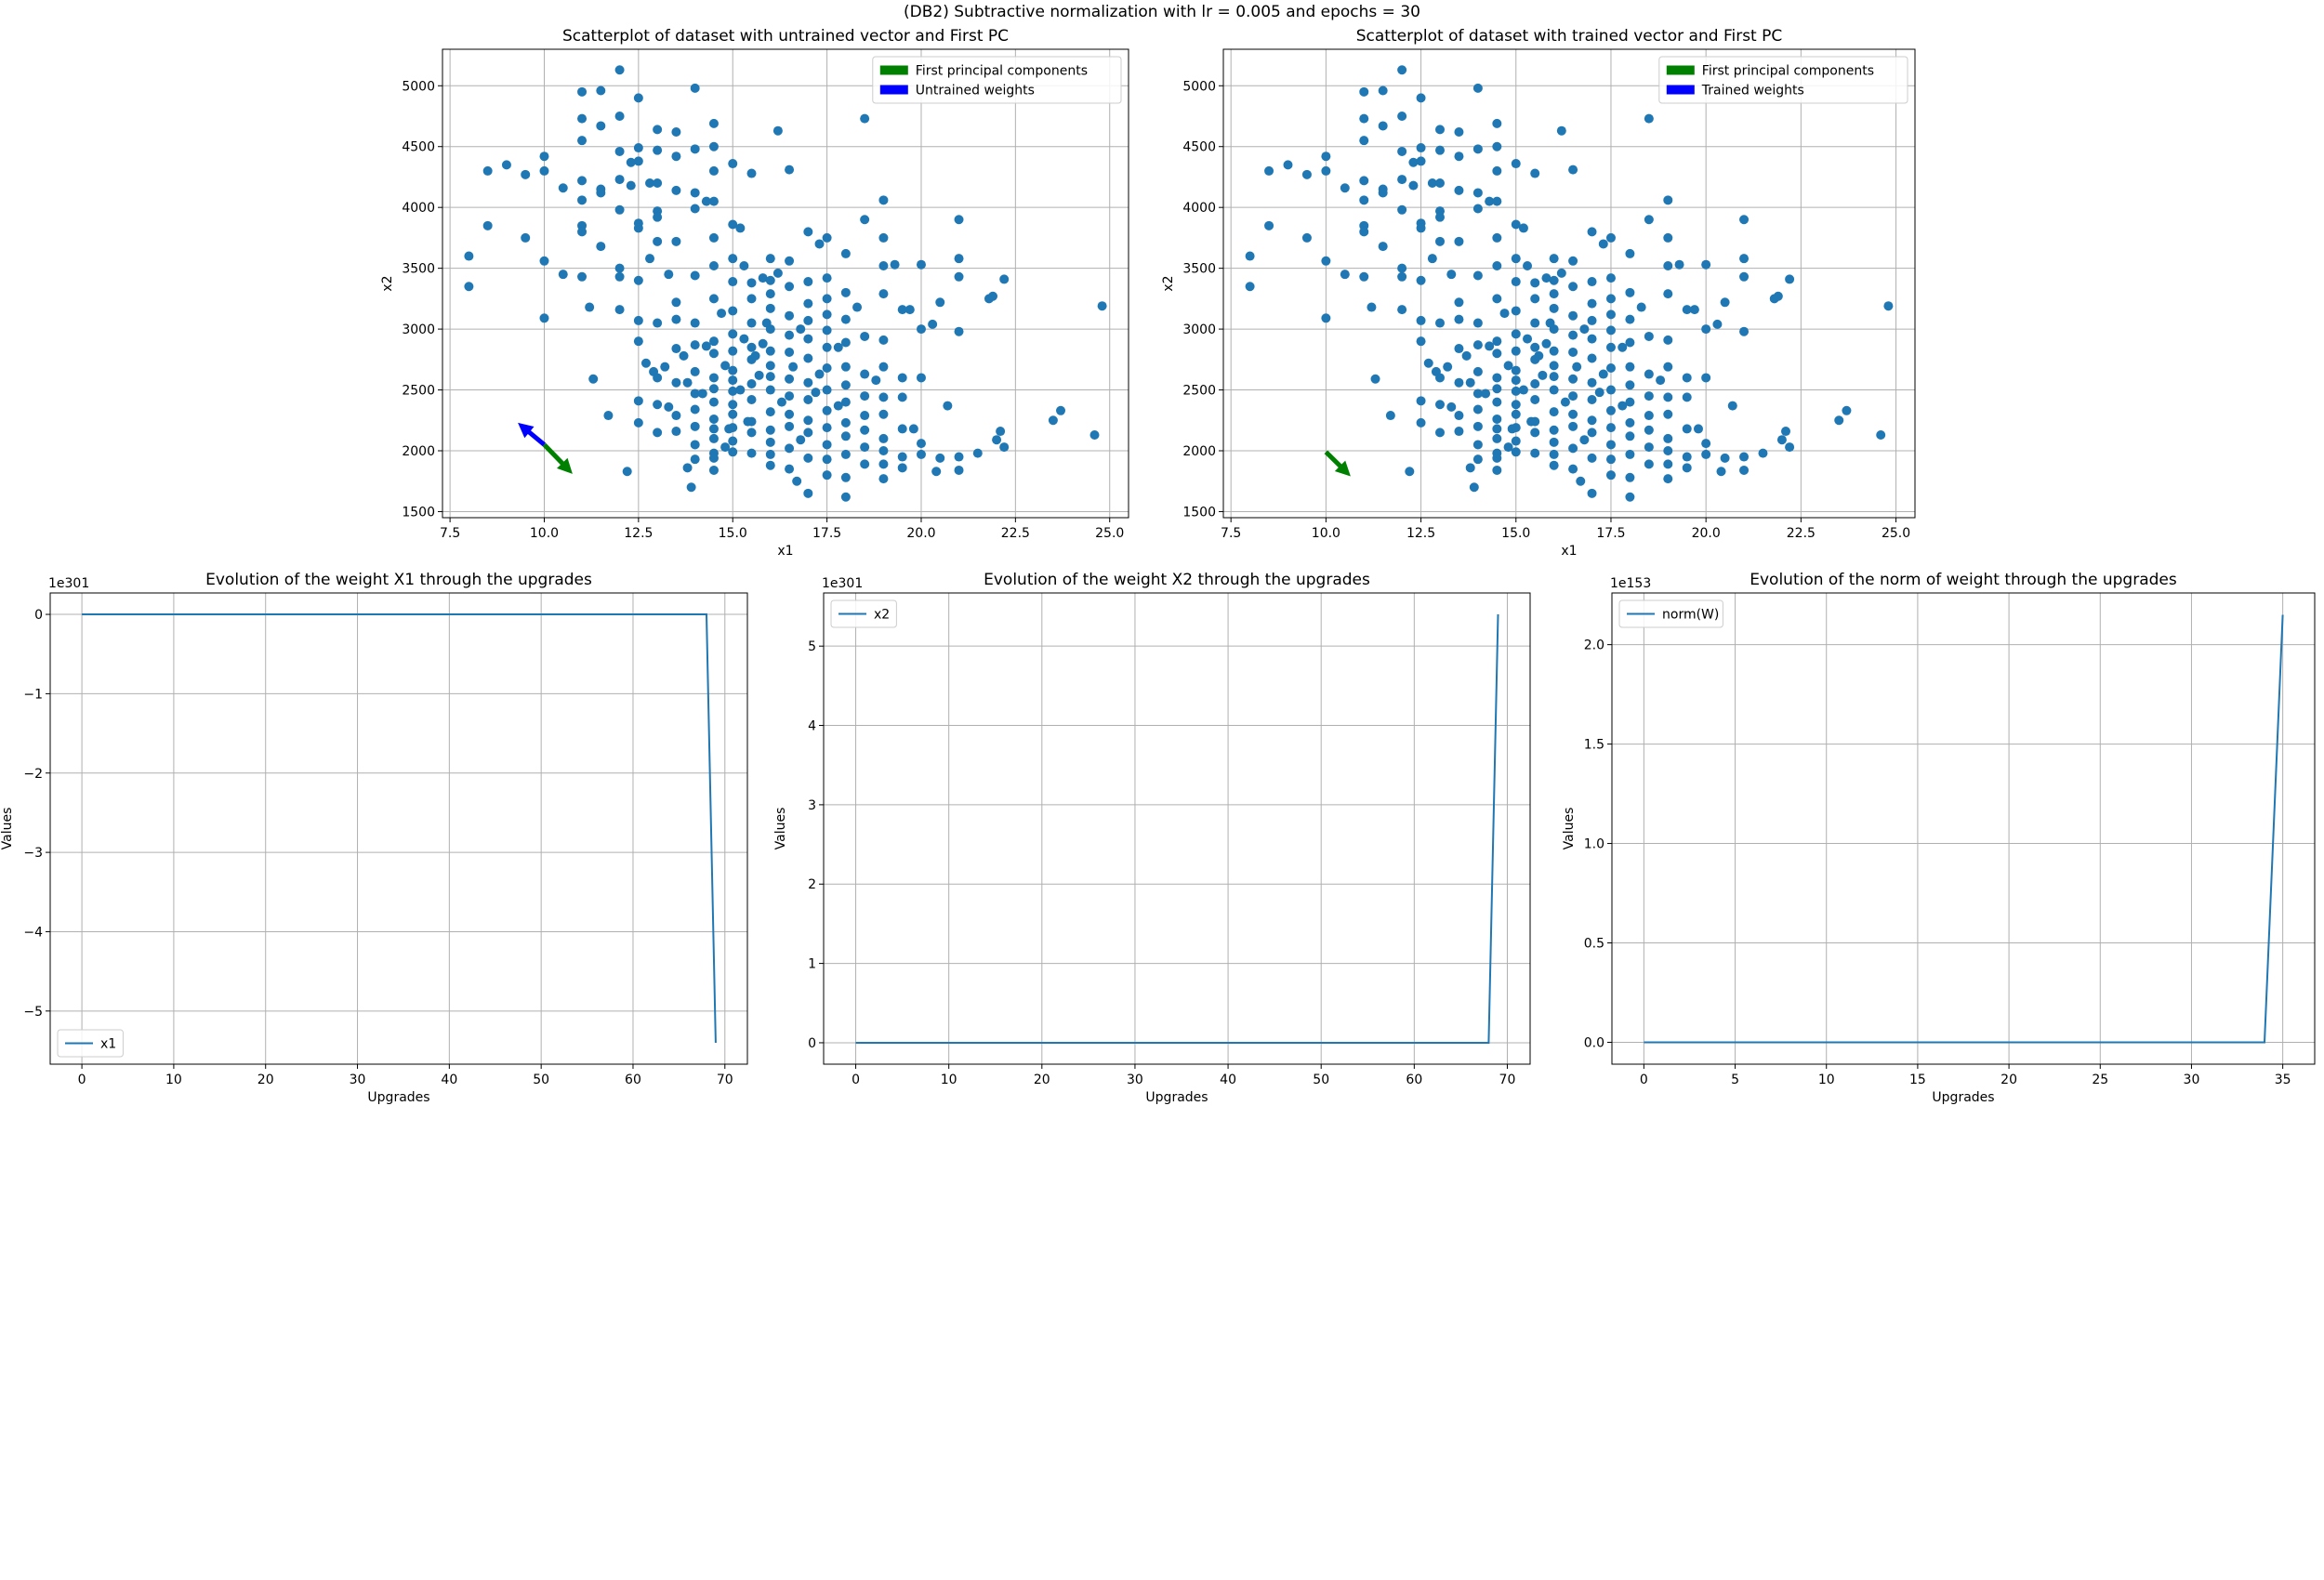 The height and width of the screenshot is (1580, 2324). What do you see at coordinates (38, 615) in the screenshot?
I see `y-tick-label: 0` at bounding box center [38, 615].